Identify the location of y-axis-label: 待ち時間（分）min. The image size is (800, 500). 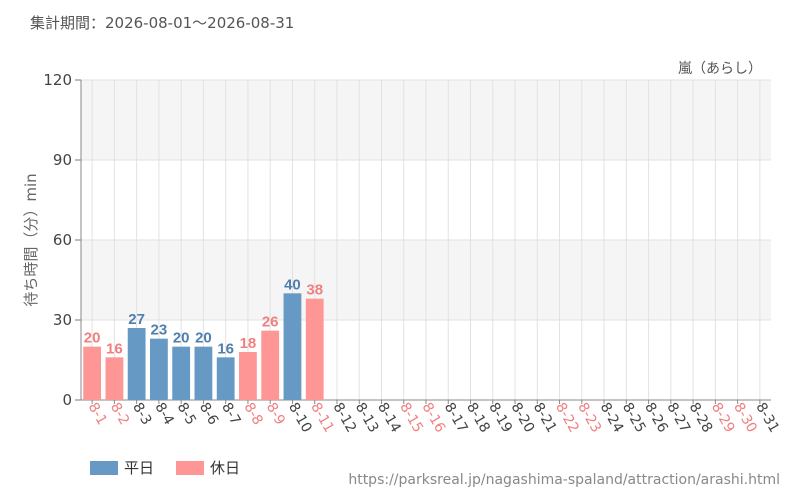
(31, 239).